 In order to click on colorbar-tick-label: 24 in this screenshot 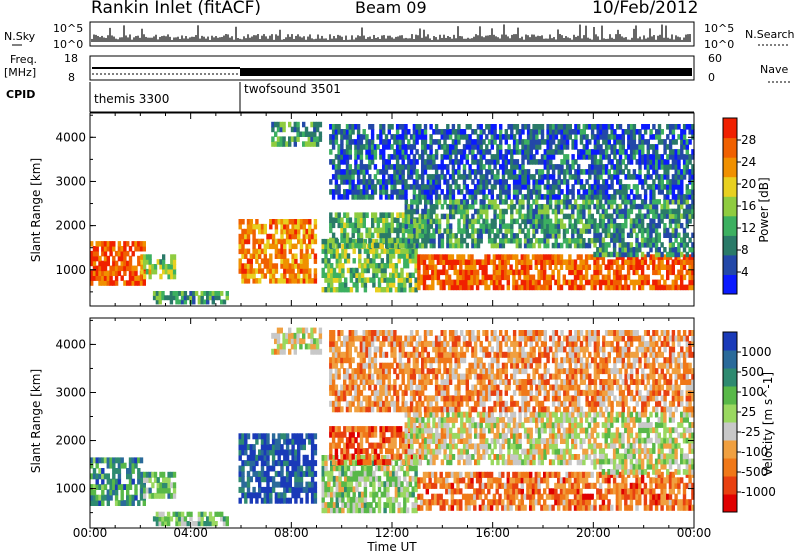, I will do `click(748, 162)`.